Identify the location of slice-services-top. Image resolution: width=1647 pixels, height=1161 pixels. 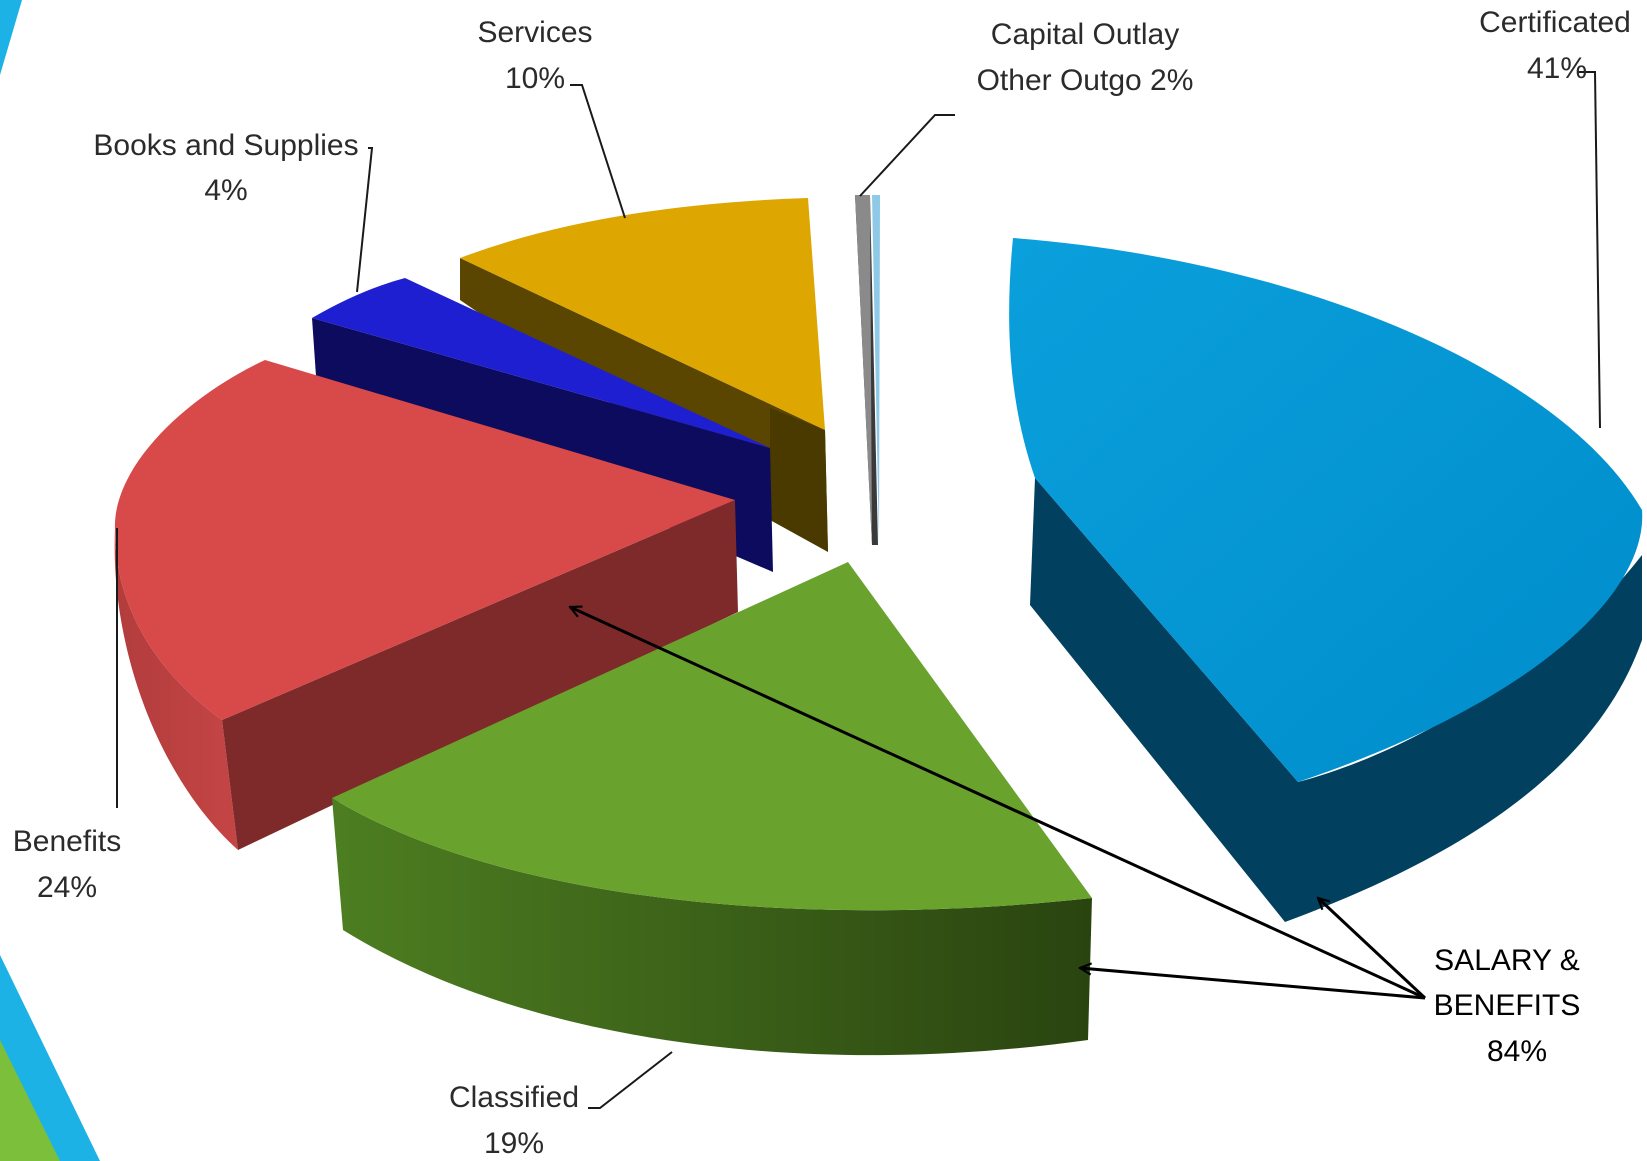
(642, 314).